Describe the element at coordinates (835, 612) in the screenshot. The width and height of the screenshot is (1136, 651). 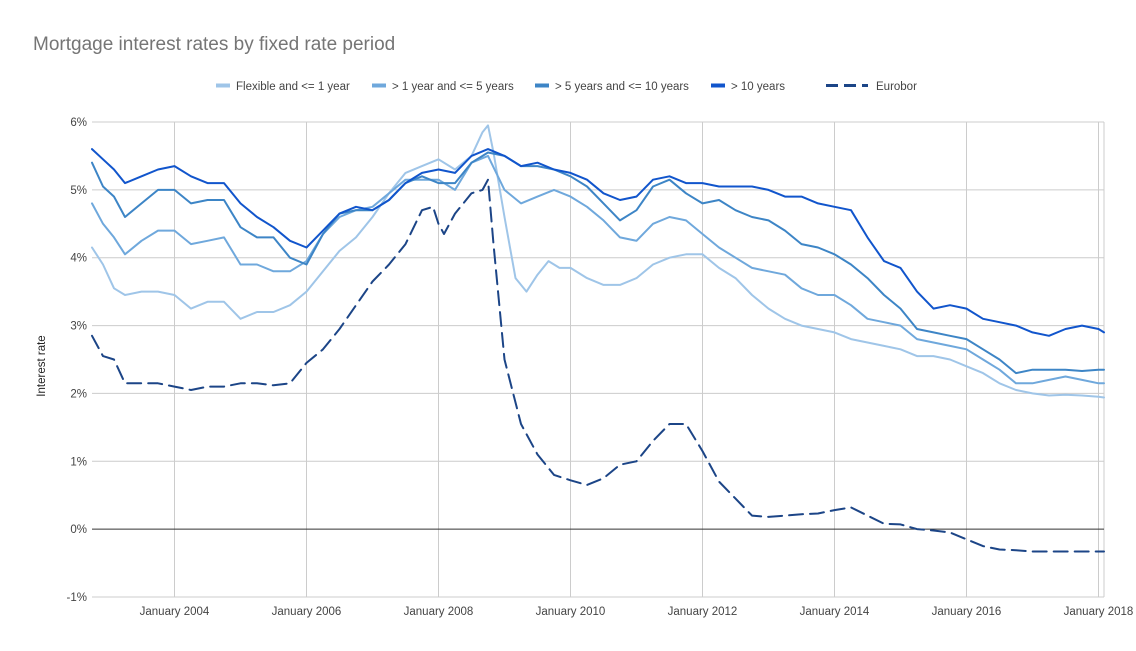
I see `x-tick-label: January 2014` at that location.